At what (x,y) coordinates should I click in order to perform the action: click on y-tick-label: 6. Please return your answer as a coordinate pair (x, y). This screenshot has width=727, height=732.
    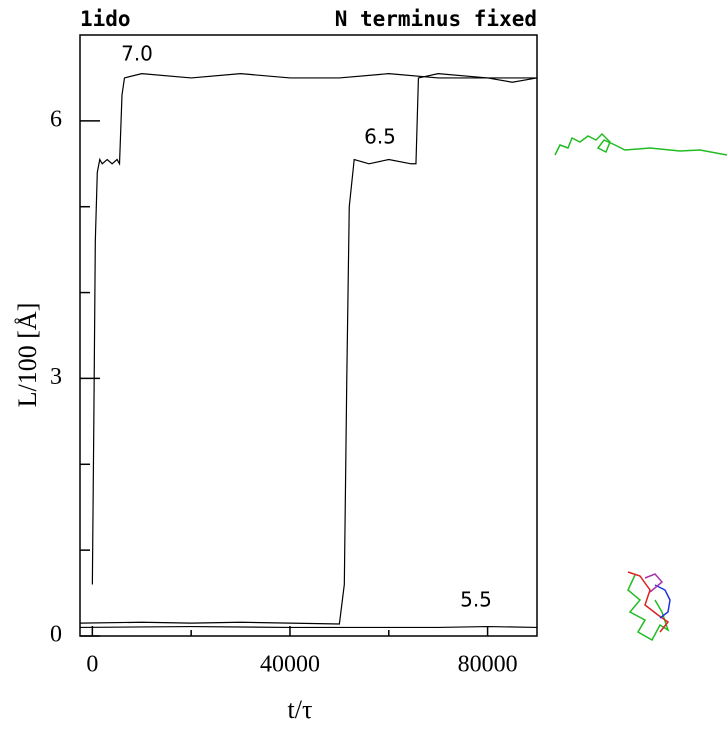
    Looking at the image, I should click on (56, 119).